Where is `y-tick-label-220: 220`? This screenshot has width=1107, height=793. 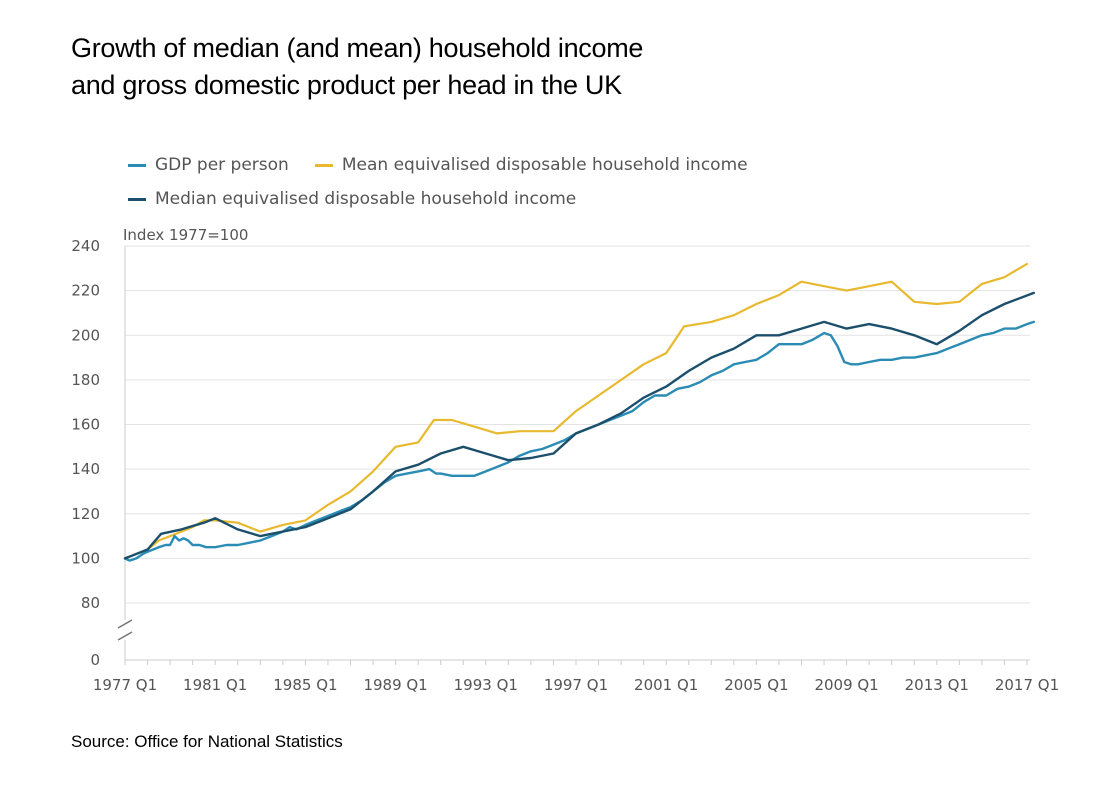
y-tick-label-220: 220 is located at coordinates (85, 291).